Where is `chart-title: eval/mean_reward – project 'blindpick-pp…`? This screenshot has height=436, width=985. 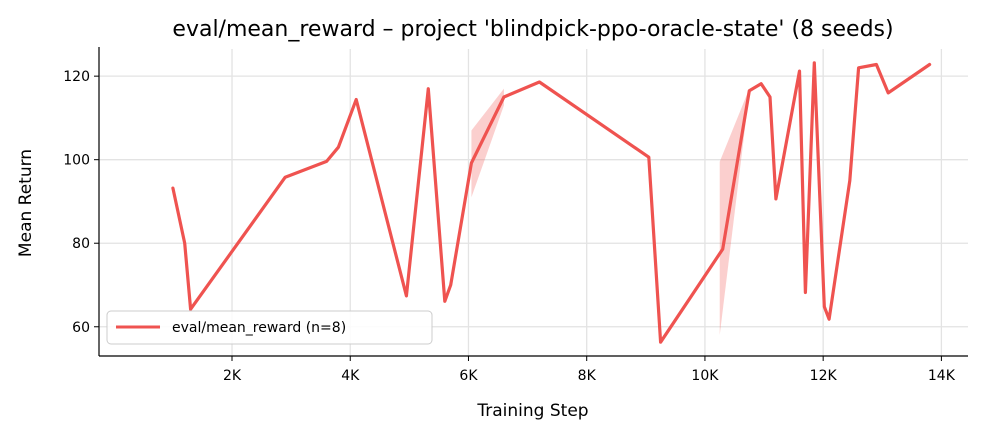
chart-title: eval/mean_reward – project 'blindpick-pp… is located at coordinates (532, 29).